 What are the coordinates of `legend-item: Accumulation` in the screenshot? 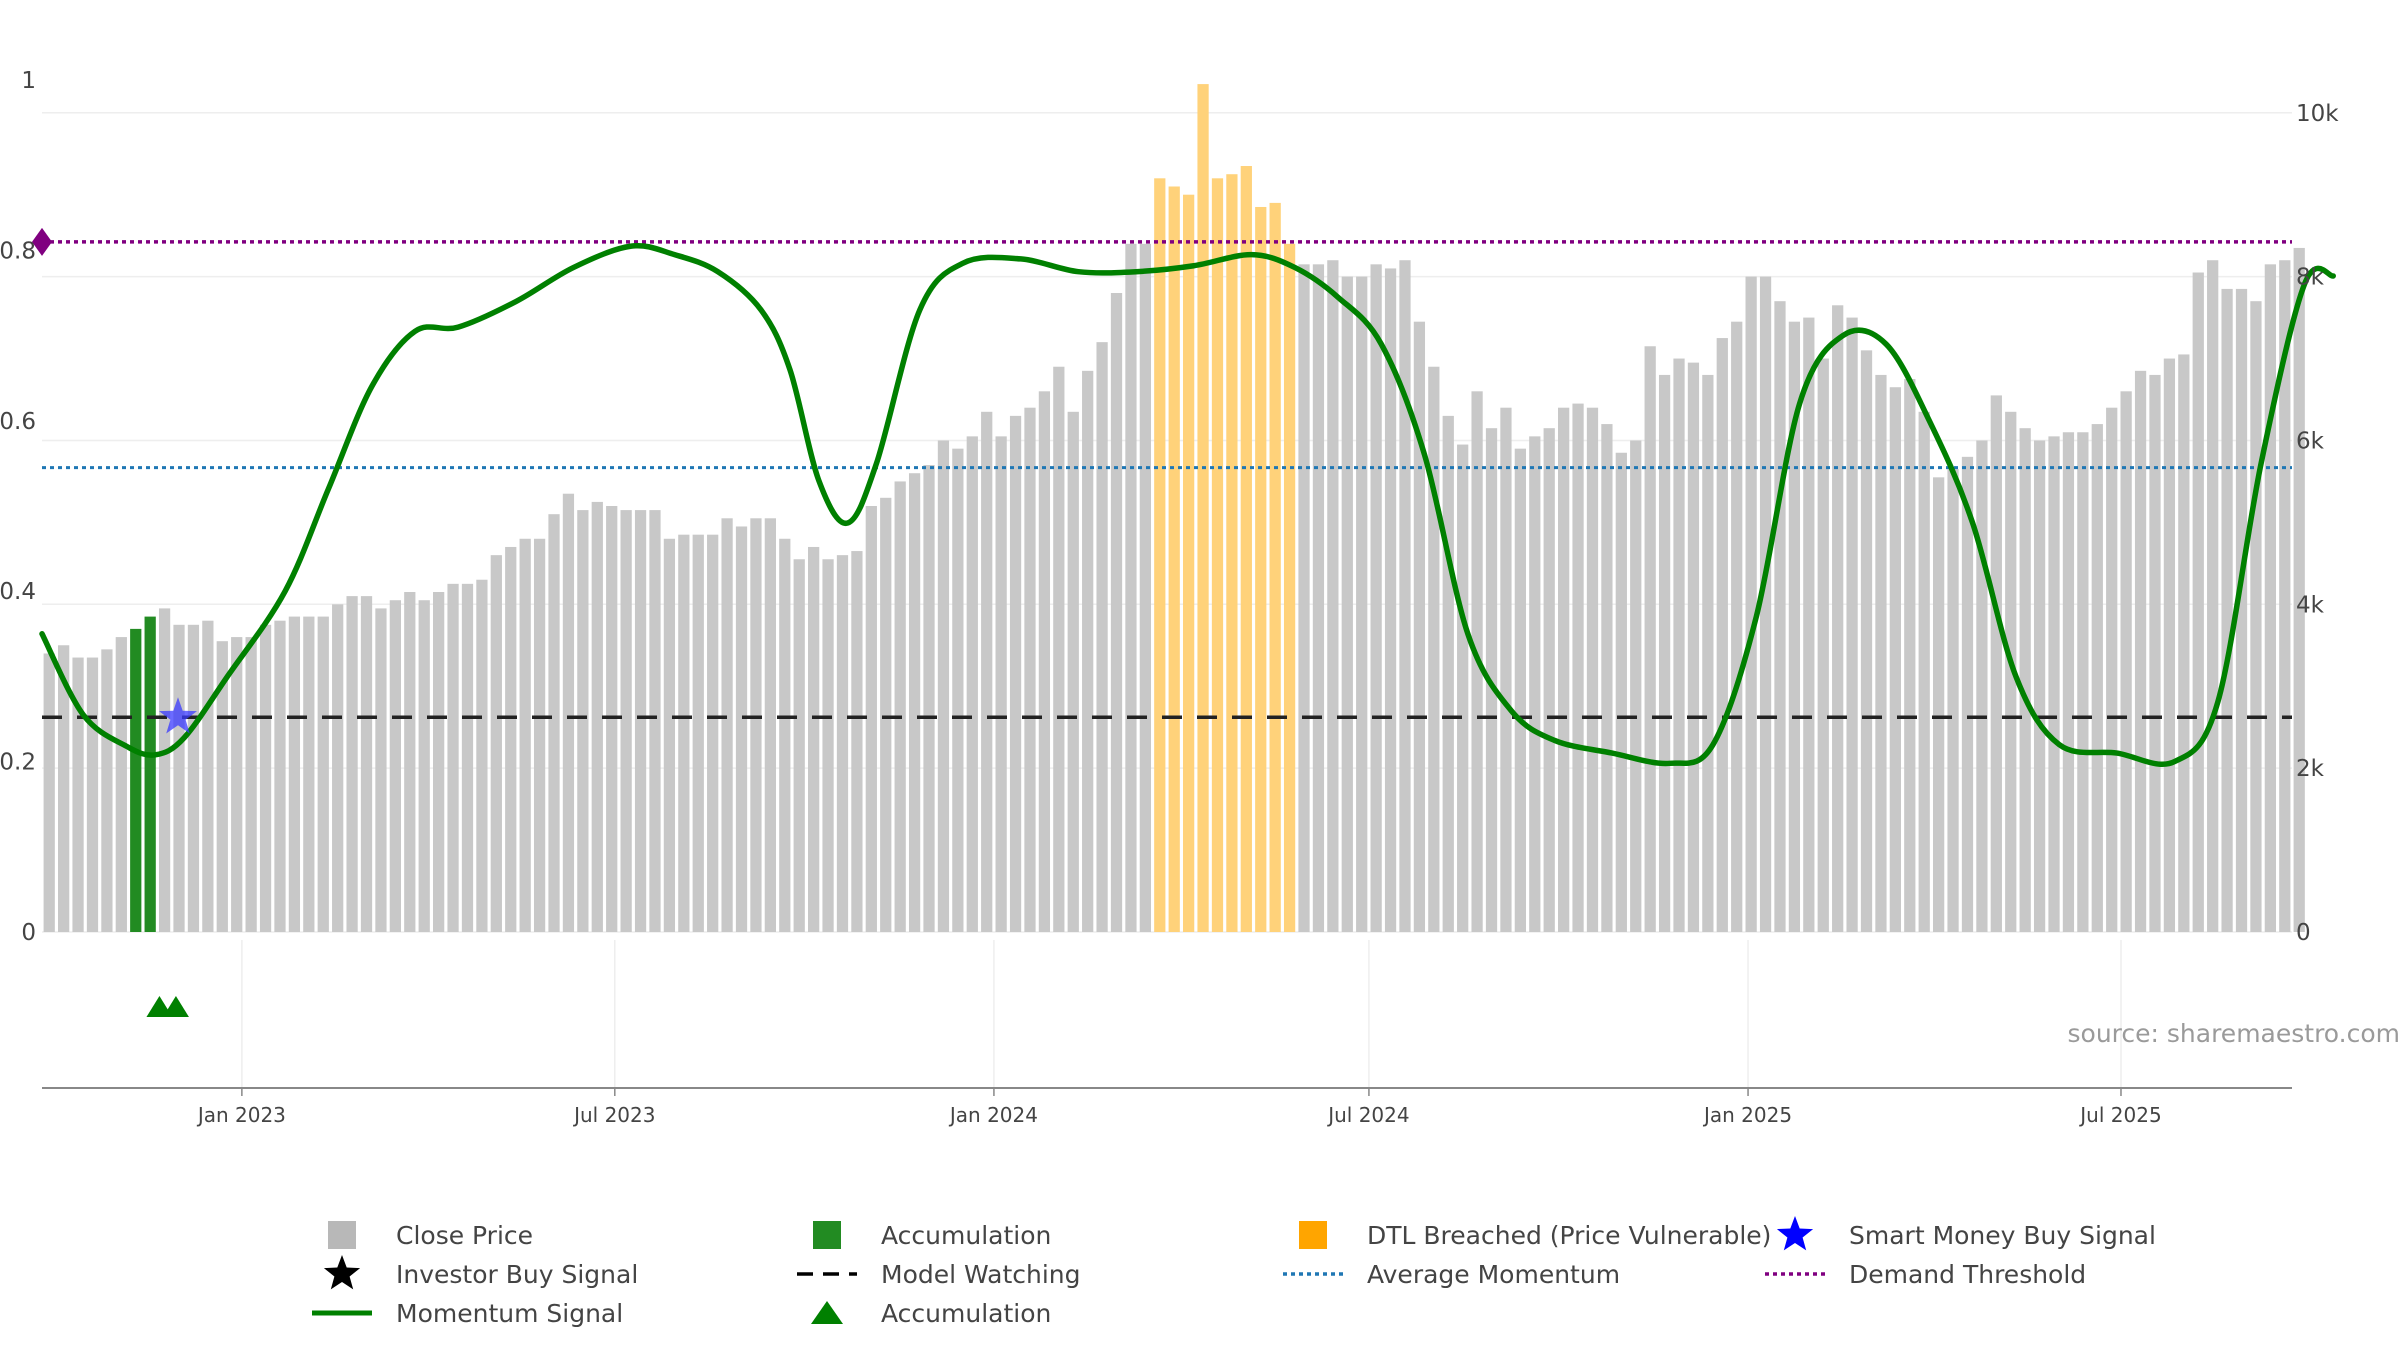 It's located at (932, 1235).